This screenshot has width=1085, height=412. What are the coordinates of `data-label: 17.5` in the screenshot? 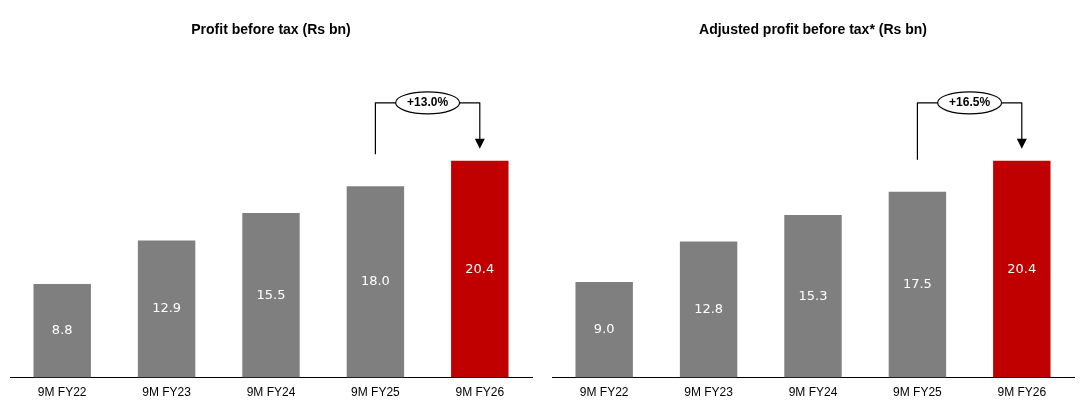 It's located at (917, 283).